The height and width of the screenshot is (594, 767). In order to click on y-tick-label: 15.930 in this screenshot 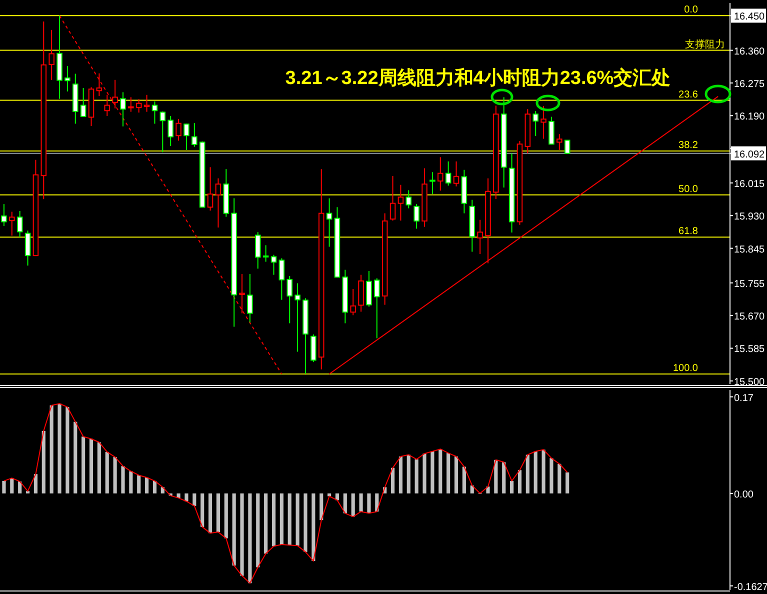, I will do `click(750, 217)`.